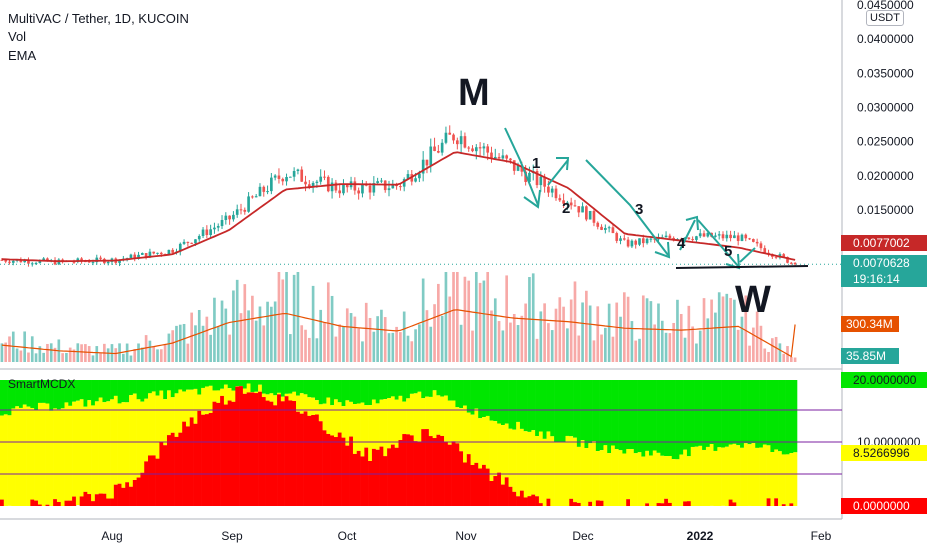  Describe the element at coordinates (398, 333) in the screenshot. I see `volume-ma-line` at that location.